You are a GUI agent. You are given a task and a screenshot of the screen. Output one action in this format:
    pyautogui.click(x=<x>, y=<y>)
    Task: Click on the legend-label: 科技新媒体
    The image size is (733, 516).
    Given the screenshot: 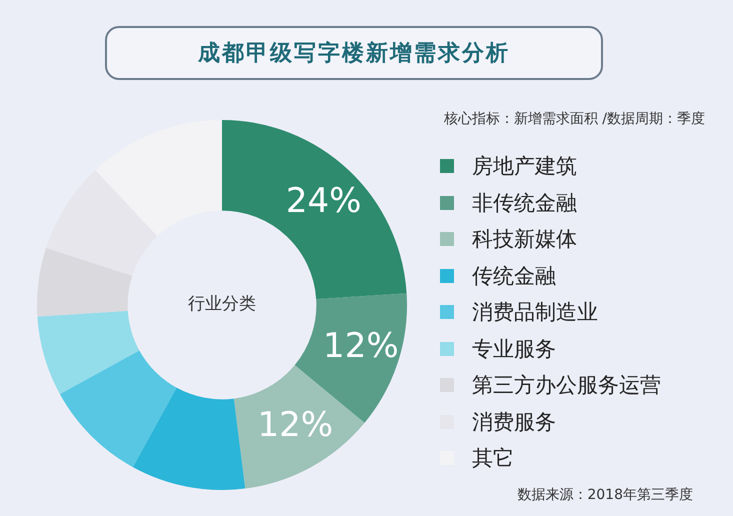 What is the action you would take?
    pyautogui.click(x=524, y=240)
    